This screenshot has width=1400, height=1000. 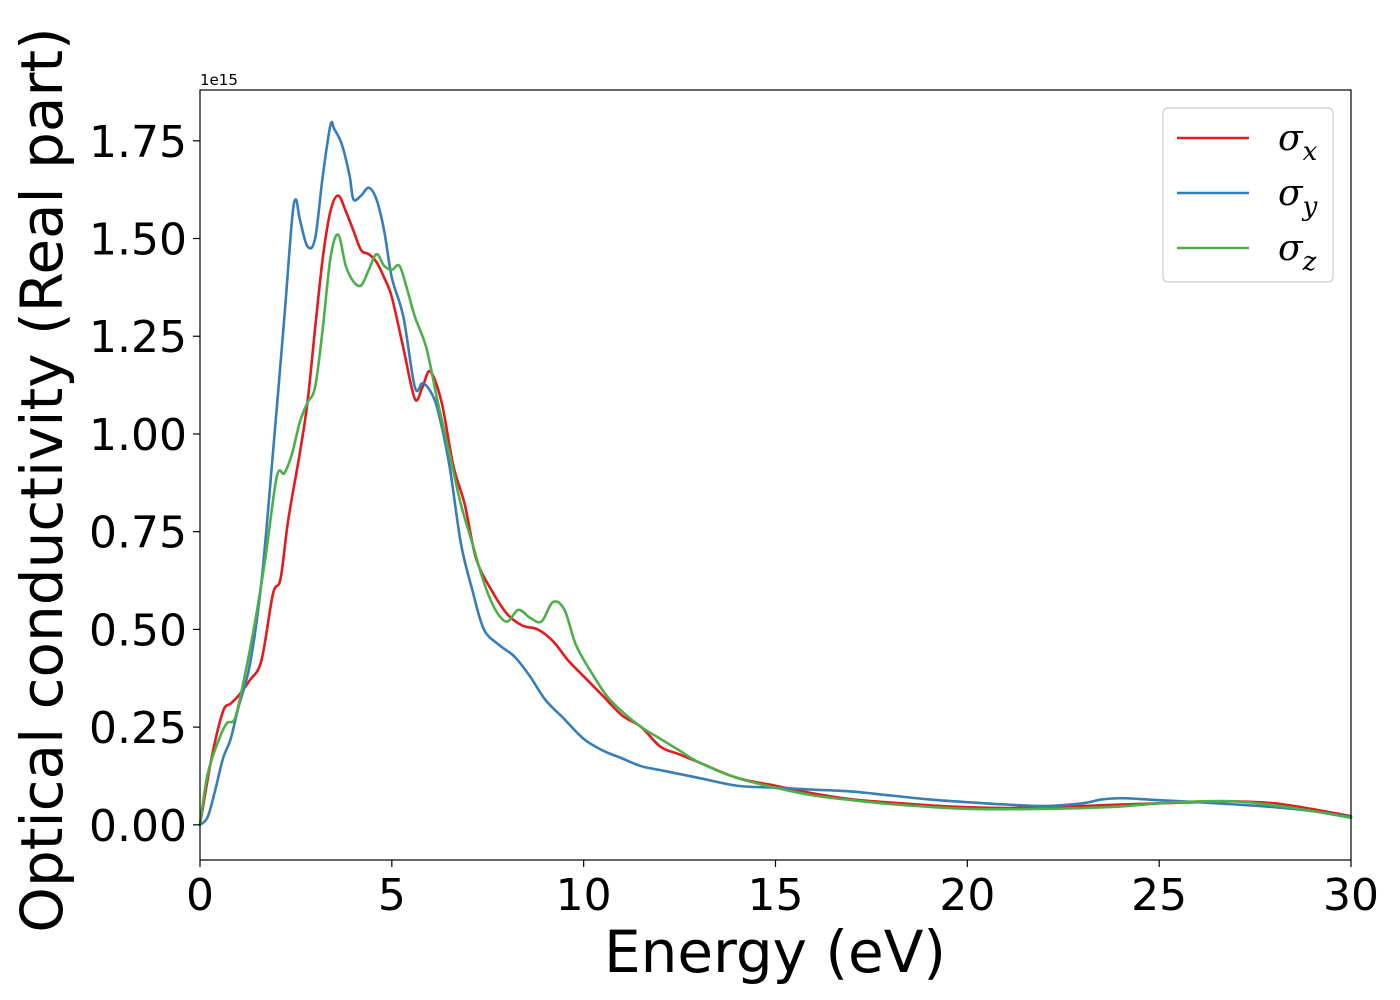 What do you see at coordinates (1159, 895) in the screenshot?
I see `x-tick-label: 25` at bounding box center [1159, 895].